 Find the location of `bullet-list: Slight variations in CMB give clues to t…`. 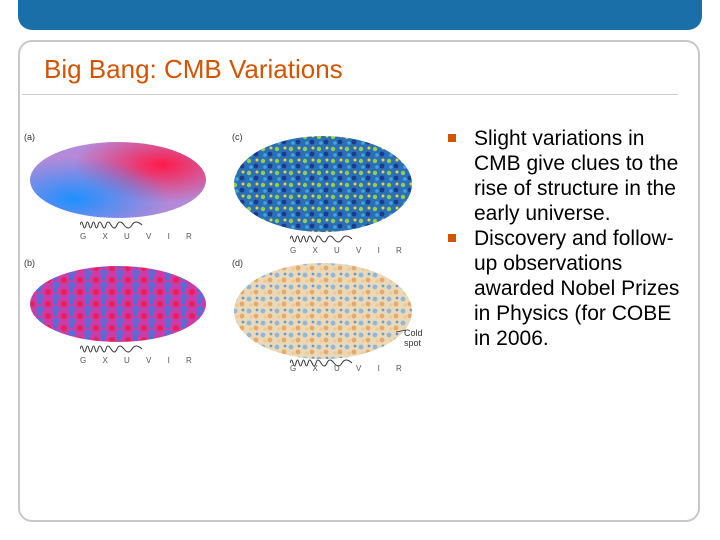

bullet-list: Slight variations in CMB give clues to t… is located at coordinates (564, 238).